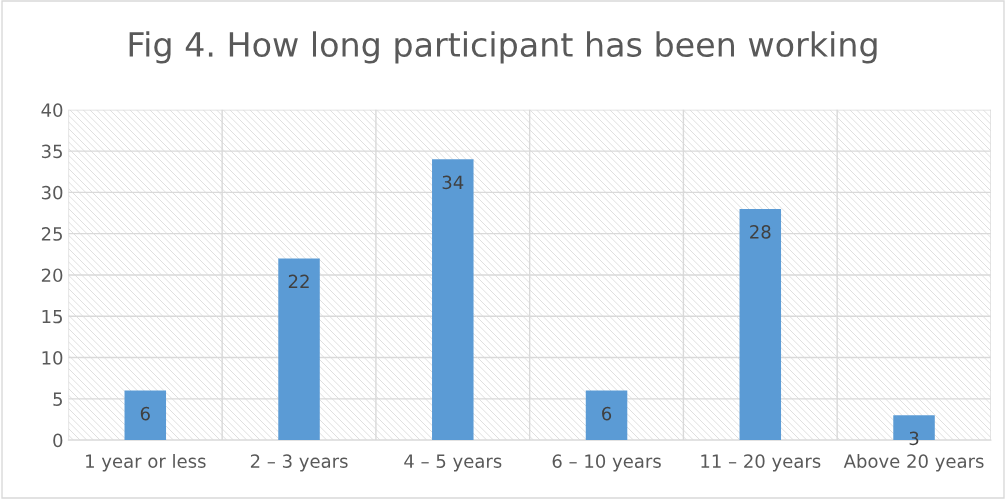 This screenshot has height=499, width=1006. Describe the element at coordinates (146, 463) in the screenshot. I see `x-tick-label: 1 year or less` at that location.